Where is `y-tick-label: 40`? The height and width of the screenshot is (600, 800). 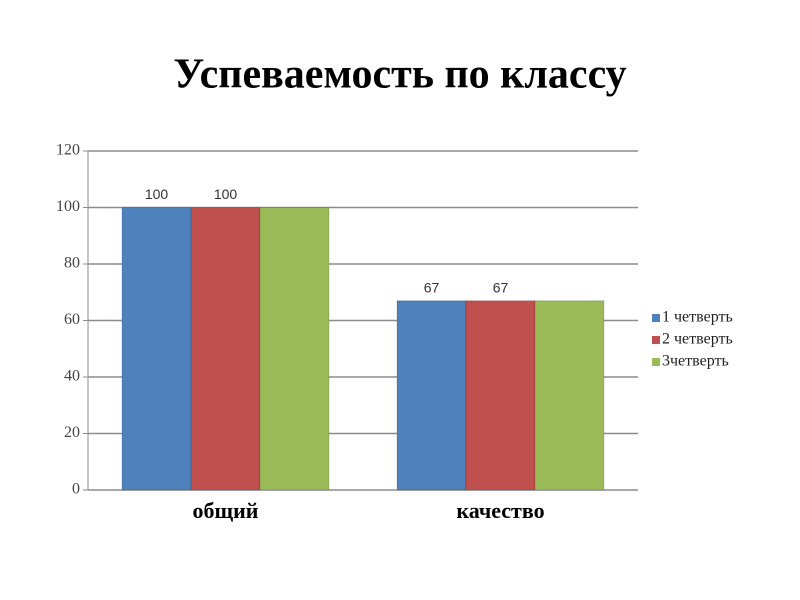
y-tick-label: 40 is located at coordinates (72, 376).